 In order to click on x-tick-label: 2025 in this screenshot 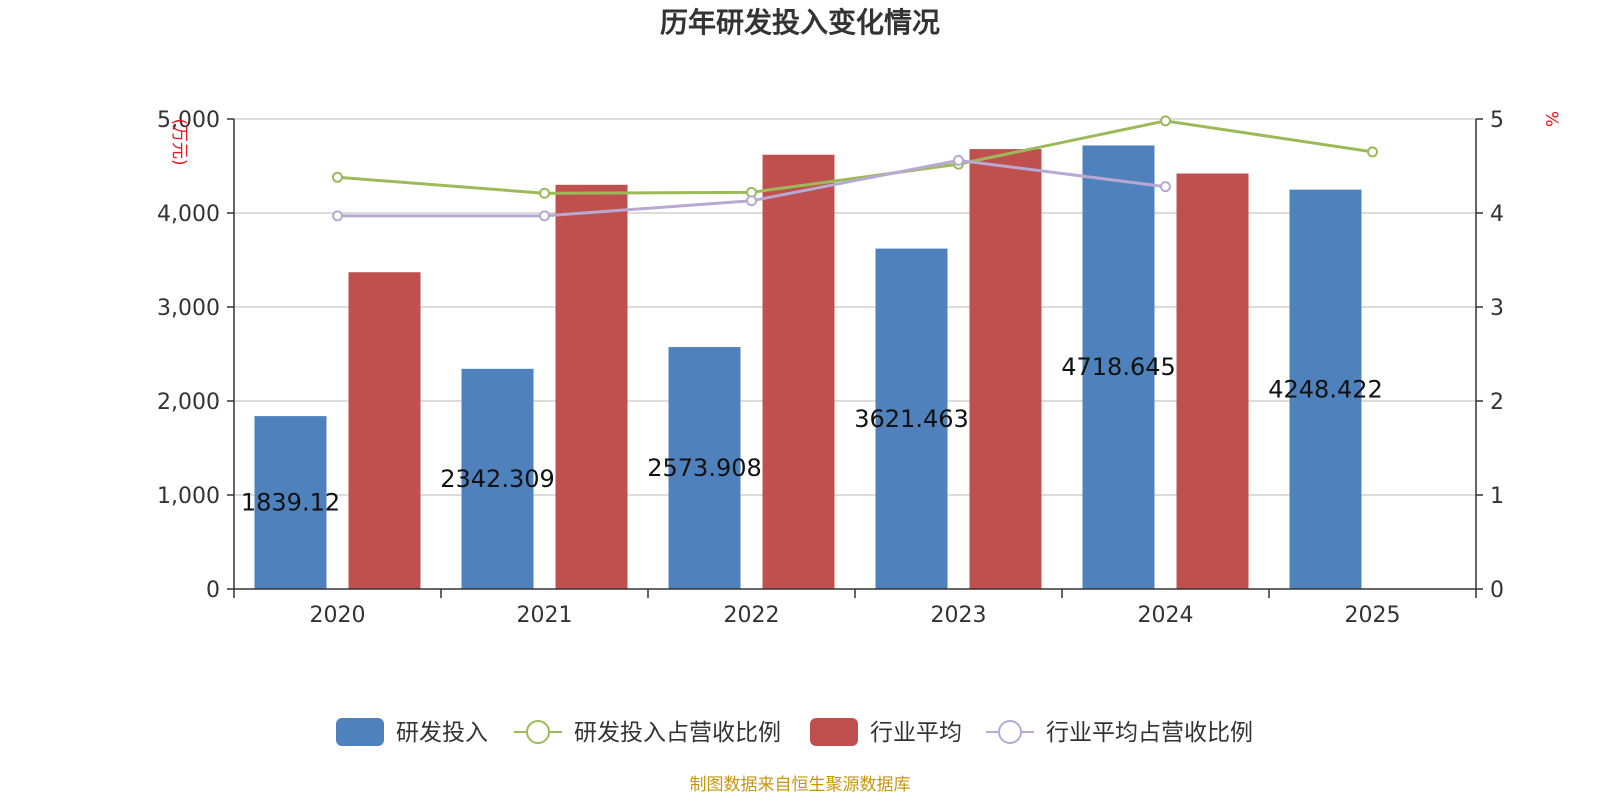, I will do `click(1373, 615)`.